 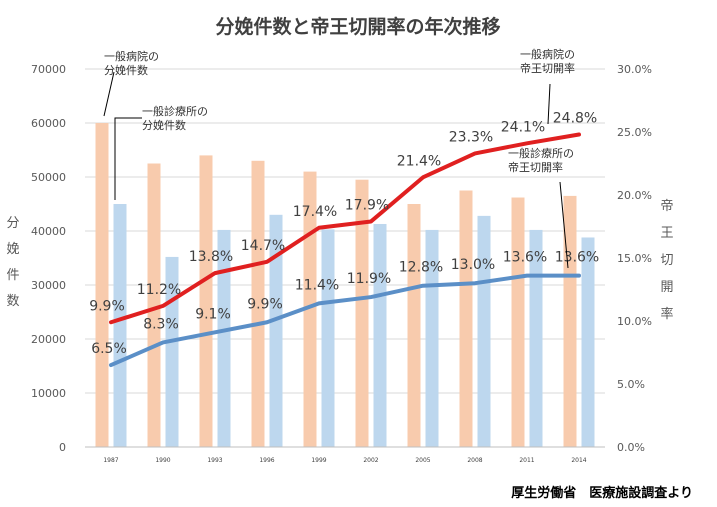 What do you see at coordinates (48, 231) in the screenshot?
I see `left-tick-label: 40000` at bounding box center [48, 231].